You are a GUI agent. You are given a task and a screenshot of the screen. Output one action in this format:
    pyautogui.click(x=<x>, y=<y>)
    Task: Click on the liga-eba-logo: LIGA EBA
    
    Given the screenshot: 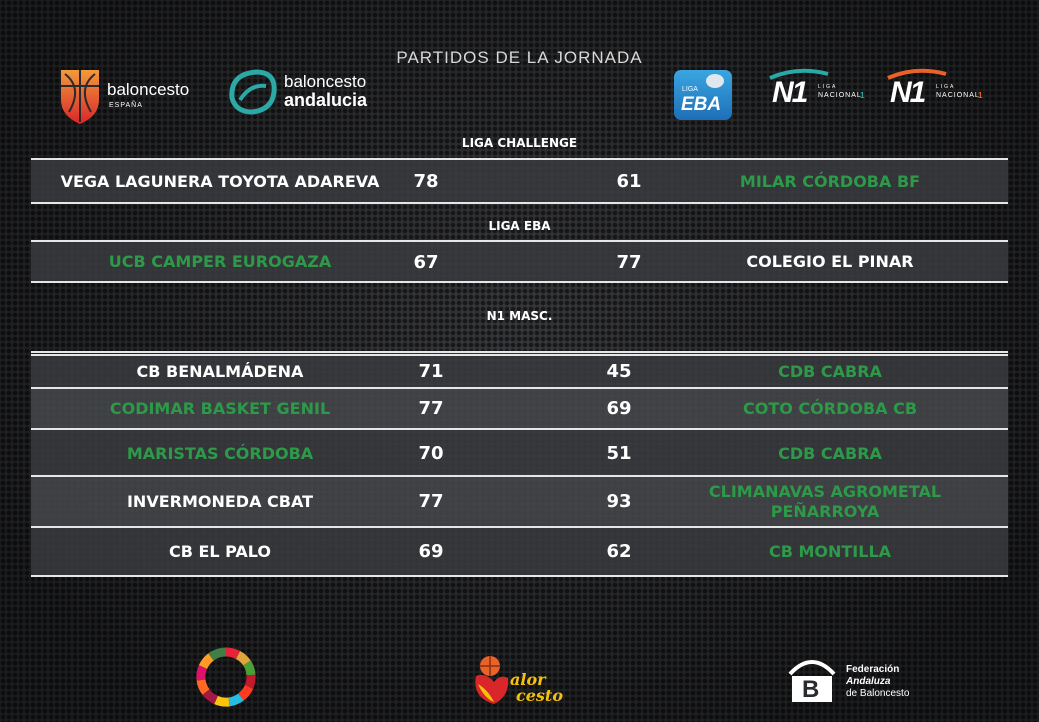 What is the action you would take?
    pyautogui.click(x=703, y=95)
    